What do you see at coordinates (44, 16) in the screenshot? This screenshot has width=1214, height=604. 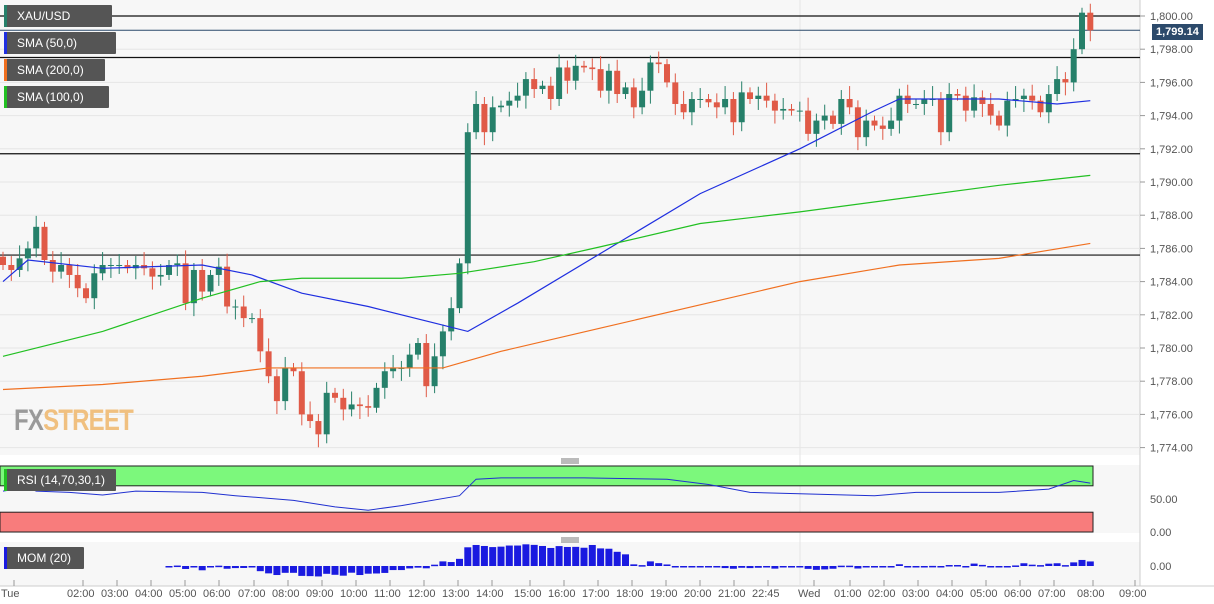 I see `legend-symbol-label: XAU/USD` at bounding box center [44, 16].